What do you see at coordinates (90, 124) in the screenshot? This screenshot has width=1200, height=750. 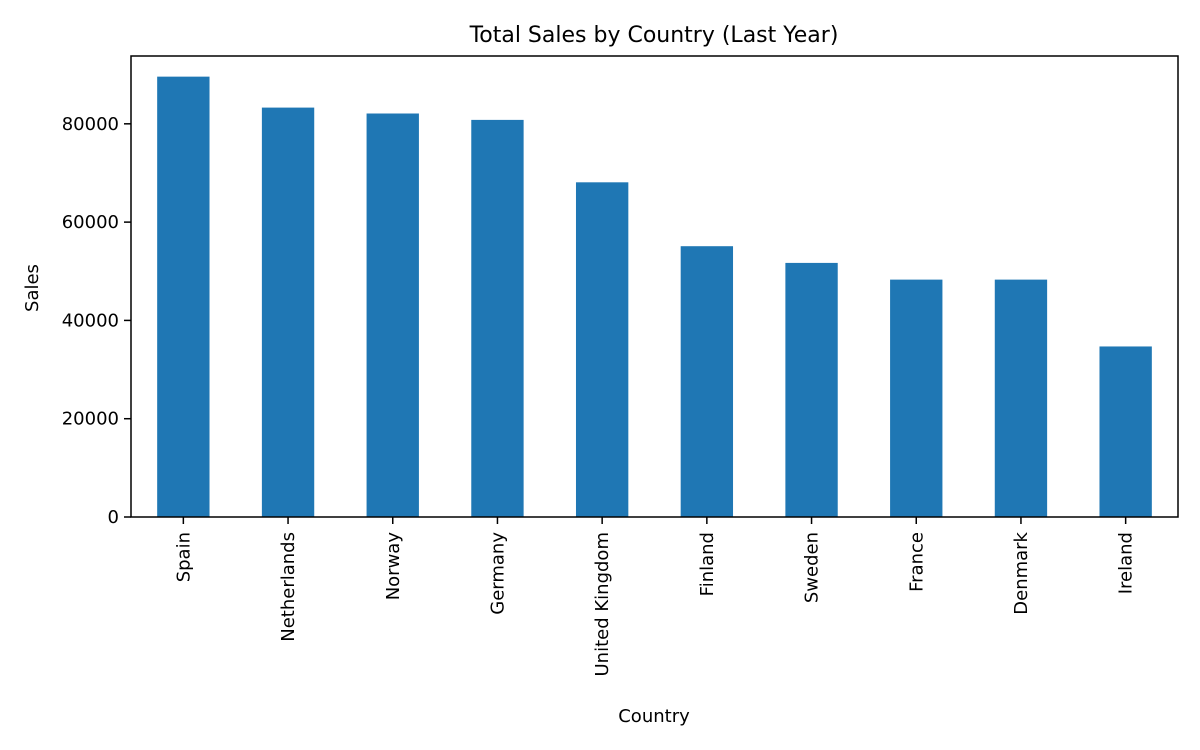 I see `y-tick-label: 80000` at bounding box center [90, 124].